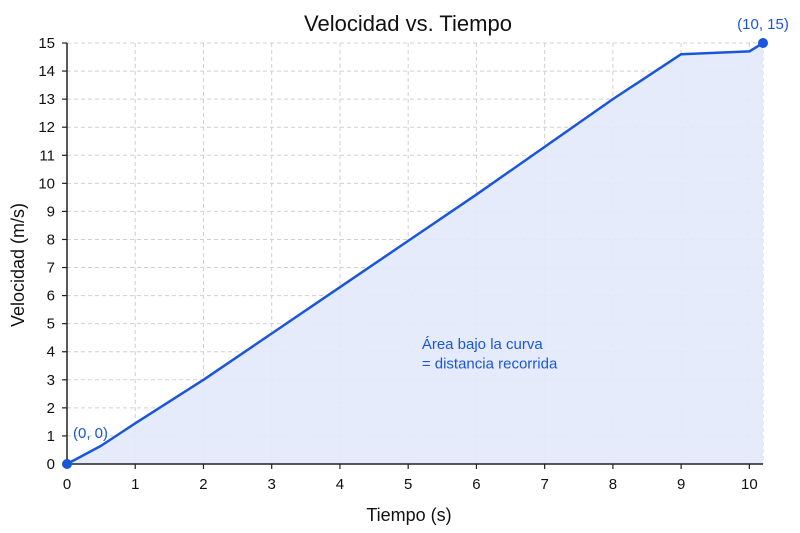  Describe the element at coordinates (490, 364) in the screenshot. I see `annotation-label: = distancia recorrida` at that location.